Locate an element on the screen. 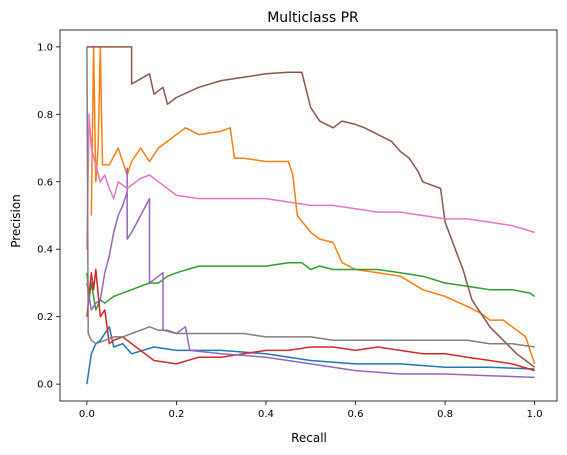 This screenshot has width=567, height=455. x-tick-label: 0.8 is located at coordinates (445, 414).